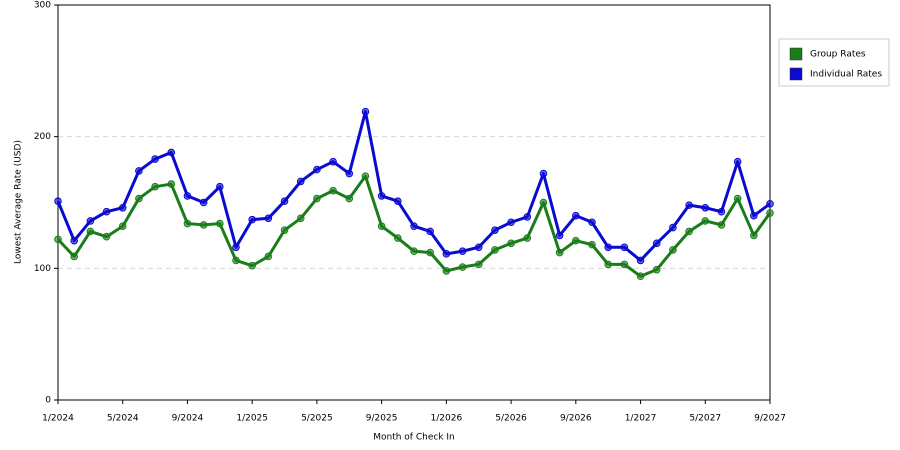  Describe the element at coordinates (846, 75) in the screenshot. I see `legend-label: Individual Rates` at that location.